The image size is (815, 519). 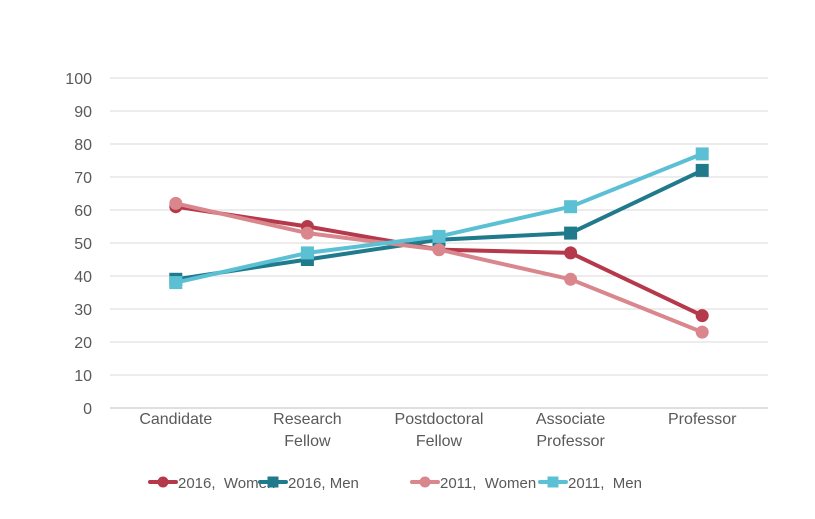 I want to click on x-category-label: Research Fellow, so click(x=307, y=430).